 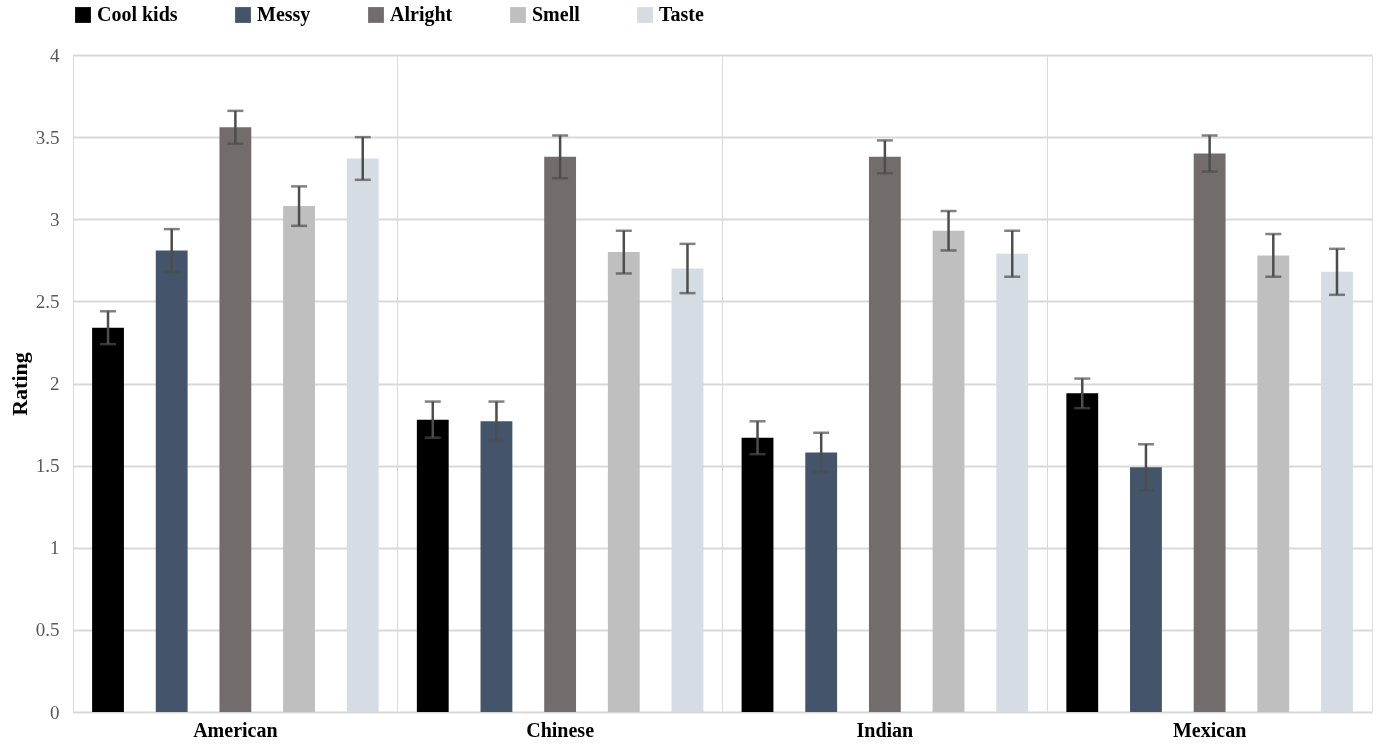 I want to click on legend-label: Alright, so click(x=421, y=14).